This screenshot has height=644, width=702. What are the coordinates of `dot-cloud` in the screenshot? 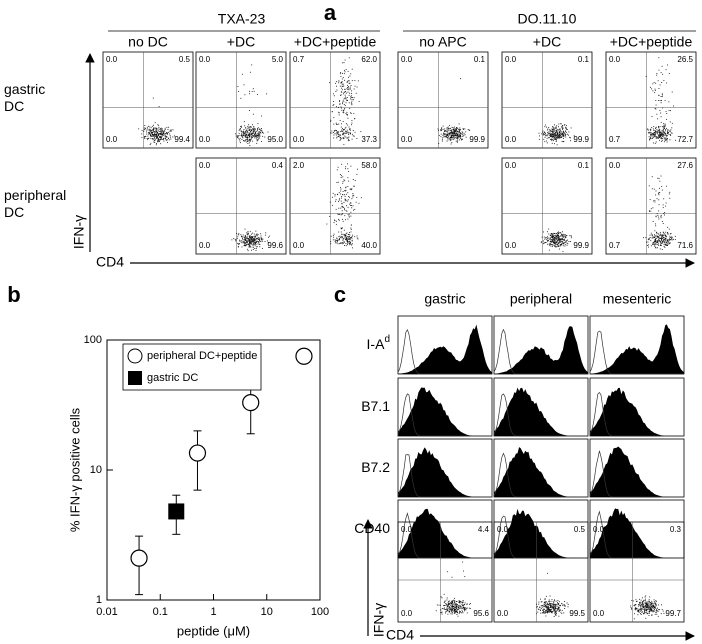 It's located at (552, 578).